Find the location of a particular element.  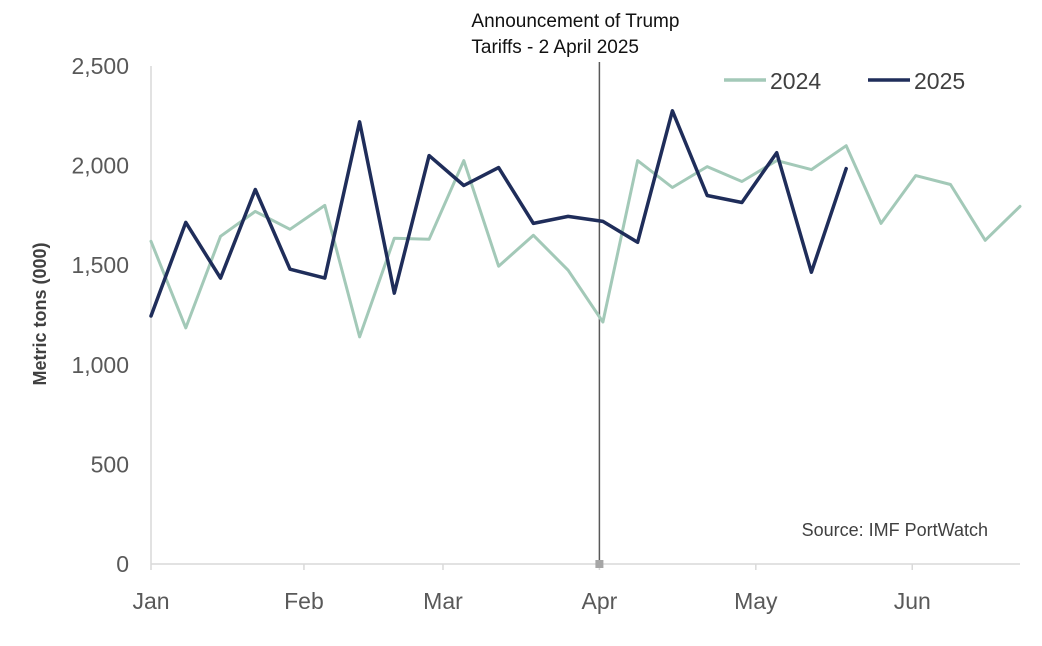

annotation-text-line2: Tariffs - 2 April 2025 is located at coordinates (555, 47).